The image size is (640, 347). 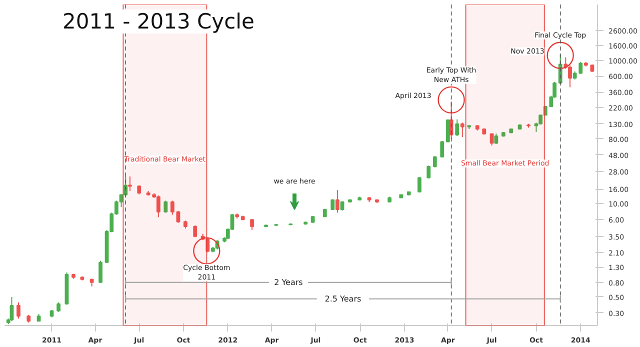 What do you see at coordinates (158, 22) in the screenshot?
I see `chart-title: 2011 - 2013 Cycle` at bounding box center [158, 22].